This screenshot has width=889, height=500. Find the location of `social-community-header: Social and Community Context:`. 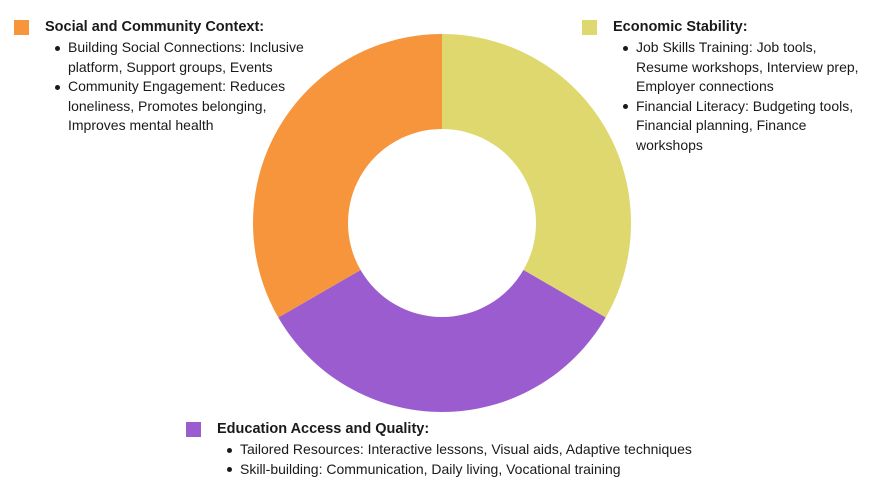

social-community-header: Social and Community Context: is located at coordinates (164, 27).